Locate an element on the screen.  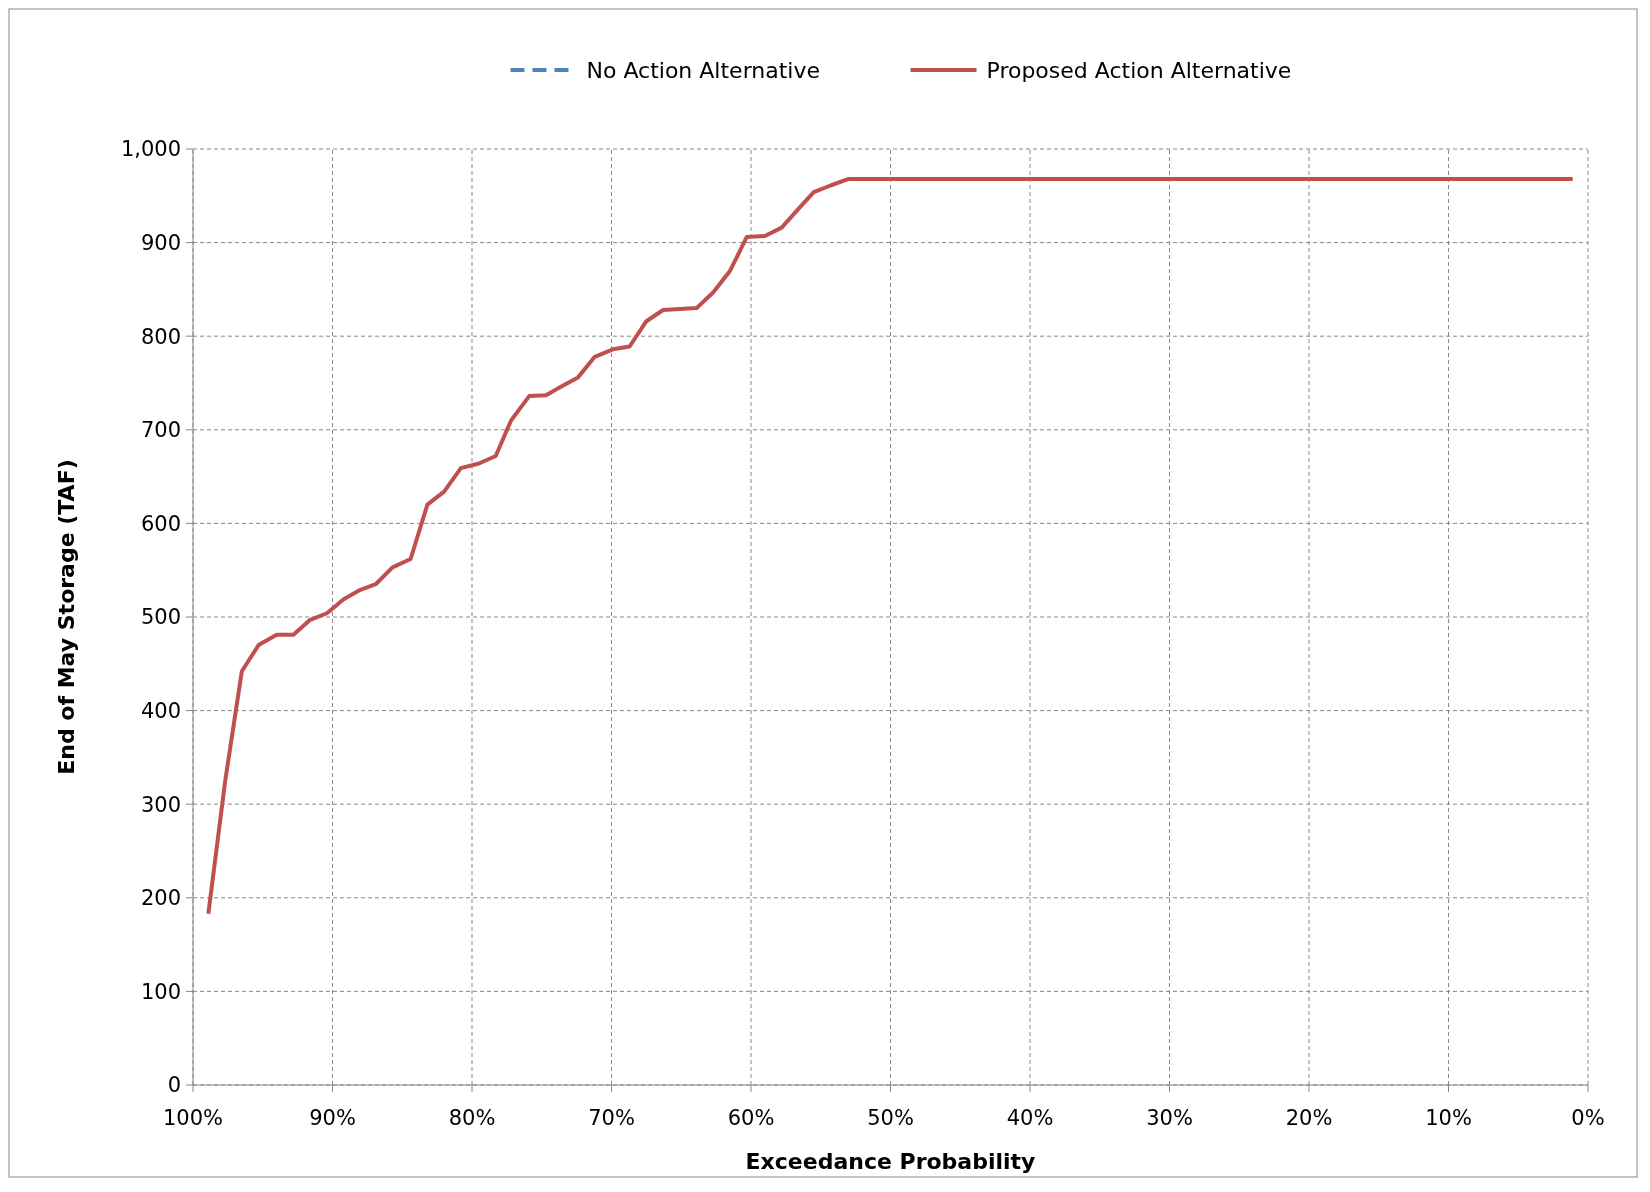
y-tick-label: 300 is located at coordinates (160, 804).